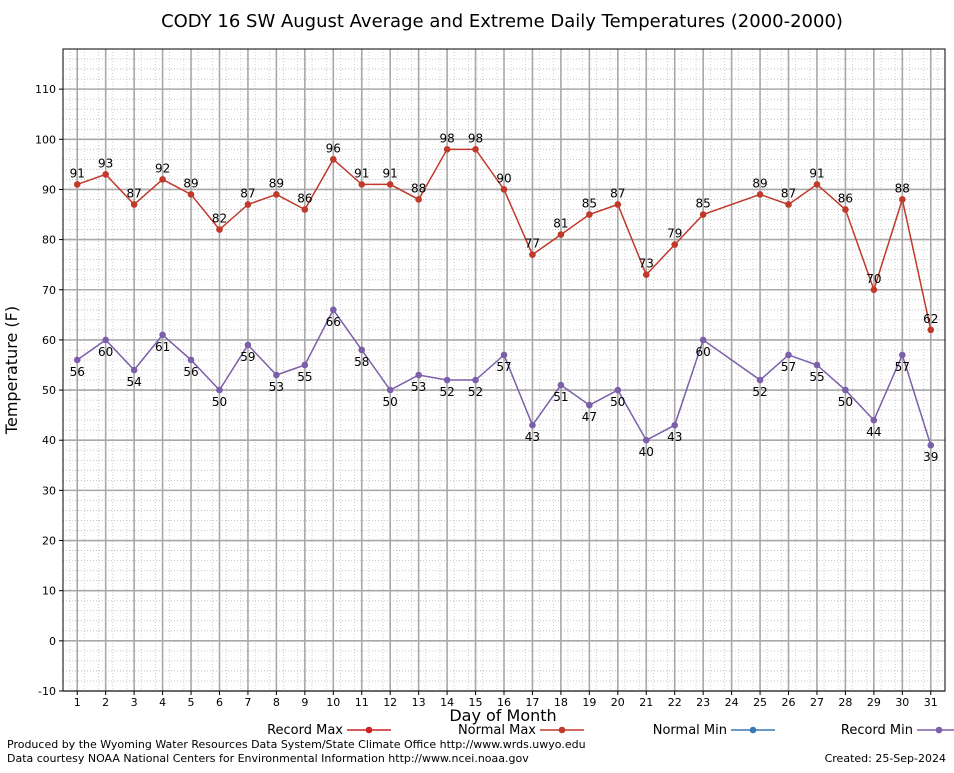 This screenshot has width=954, height=773. Describe the element at coordinates (873, 432) in the screenshot. I see `record-min-data-label: 44` at that location.